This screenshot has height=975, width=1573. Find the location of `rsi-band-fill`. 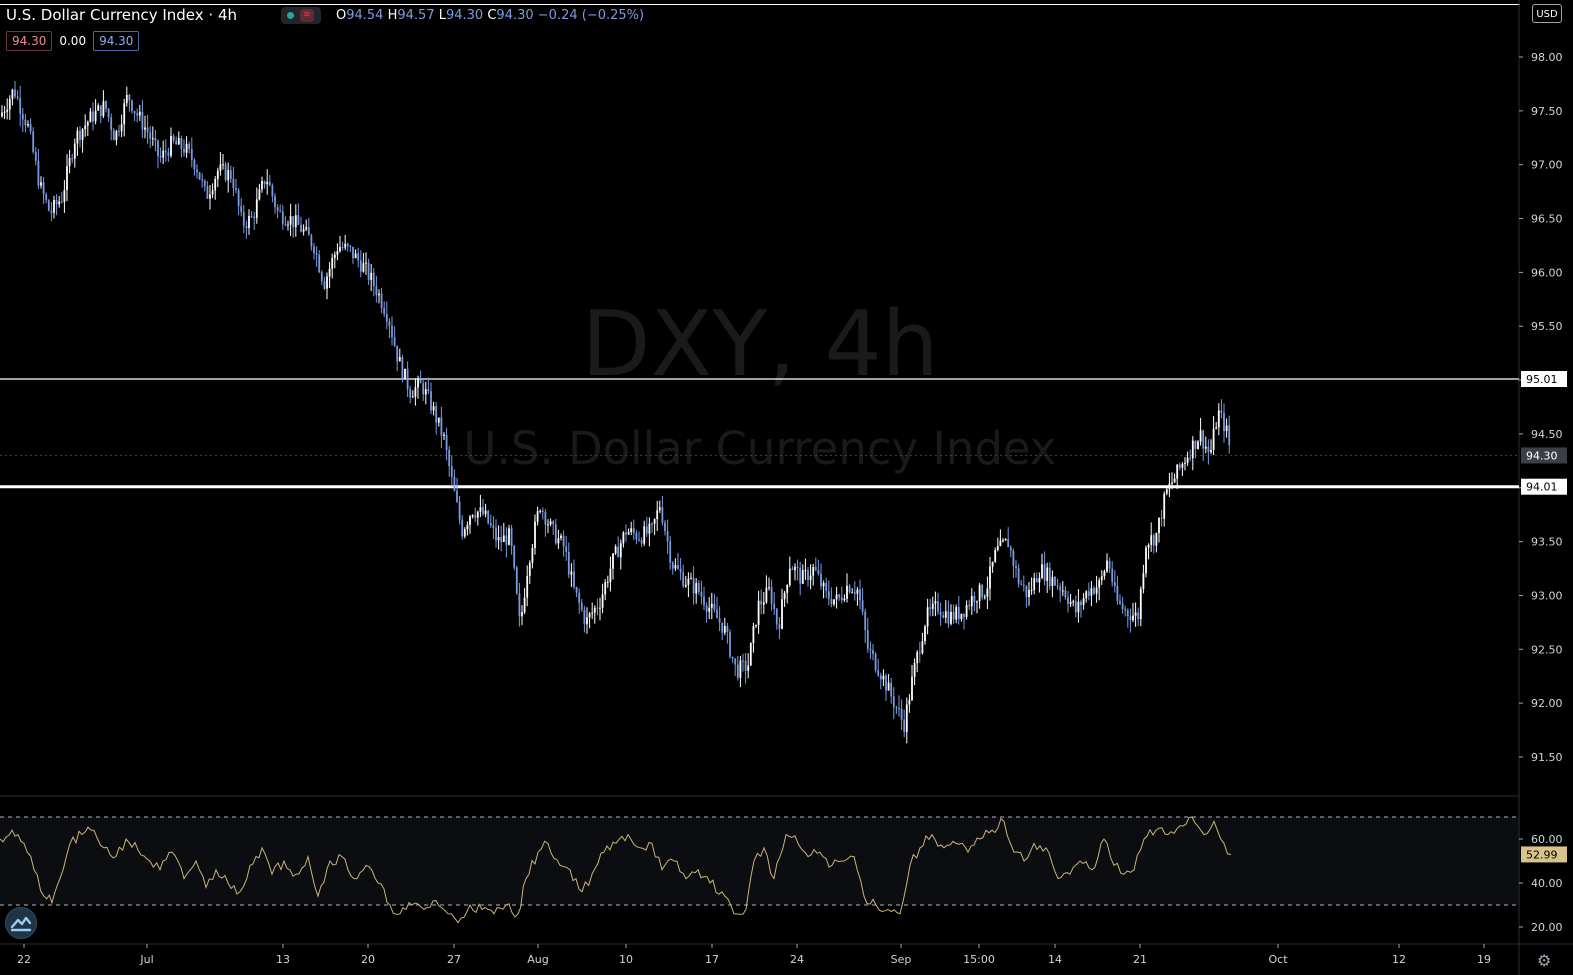

rsi-band-fill is located at coordinates (759, 861).